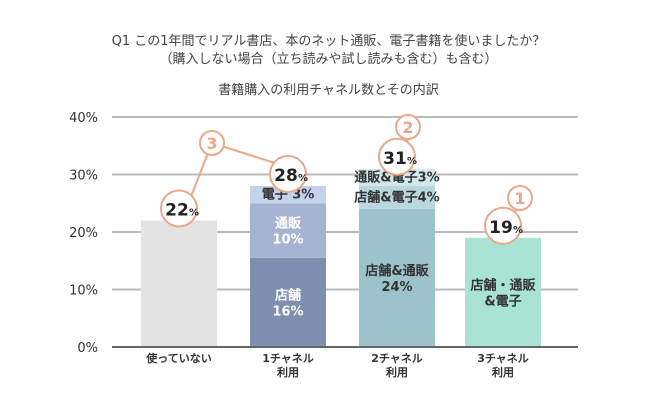 The height and width of the screenshot is (410, 657). I want to click on x-category-label: 使っていない, so click(178, 358).